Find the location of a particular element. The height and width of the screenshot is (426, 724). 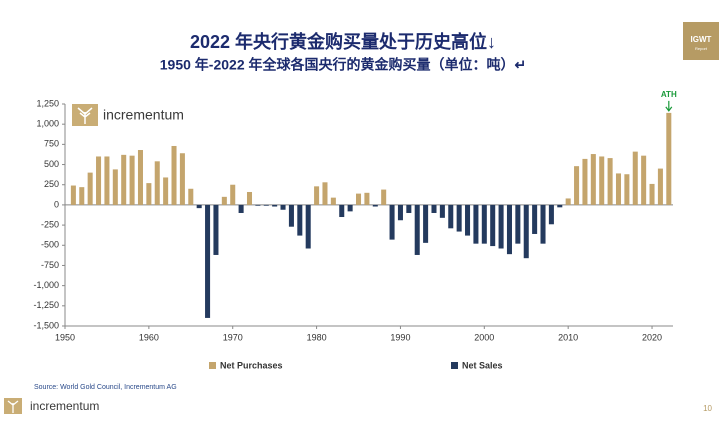

annotation: ATH is located at coordinates (669, 94).